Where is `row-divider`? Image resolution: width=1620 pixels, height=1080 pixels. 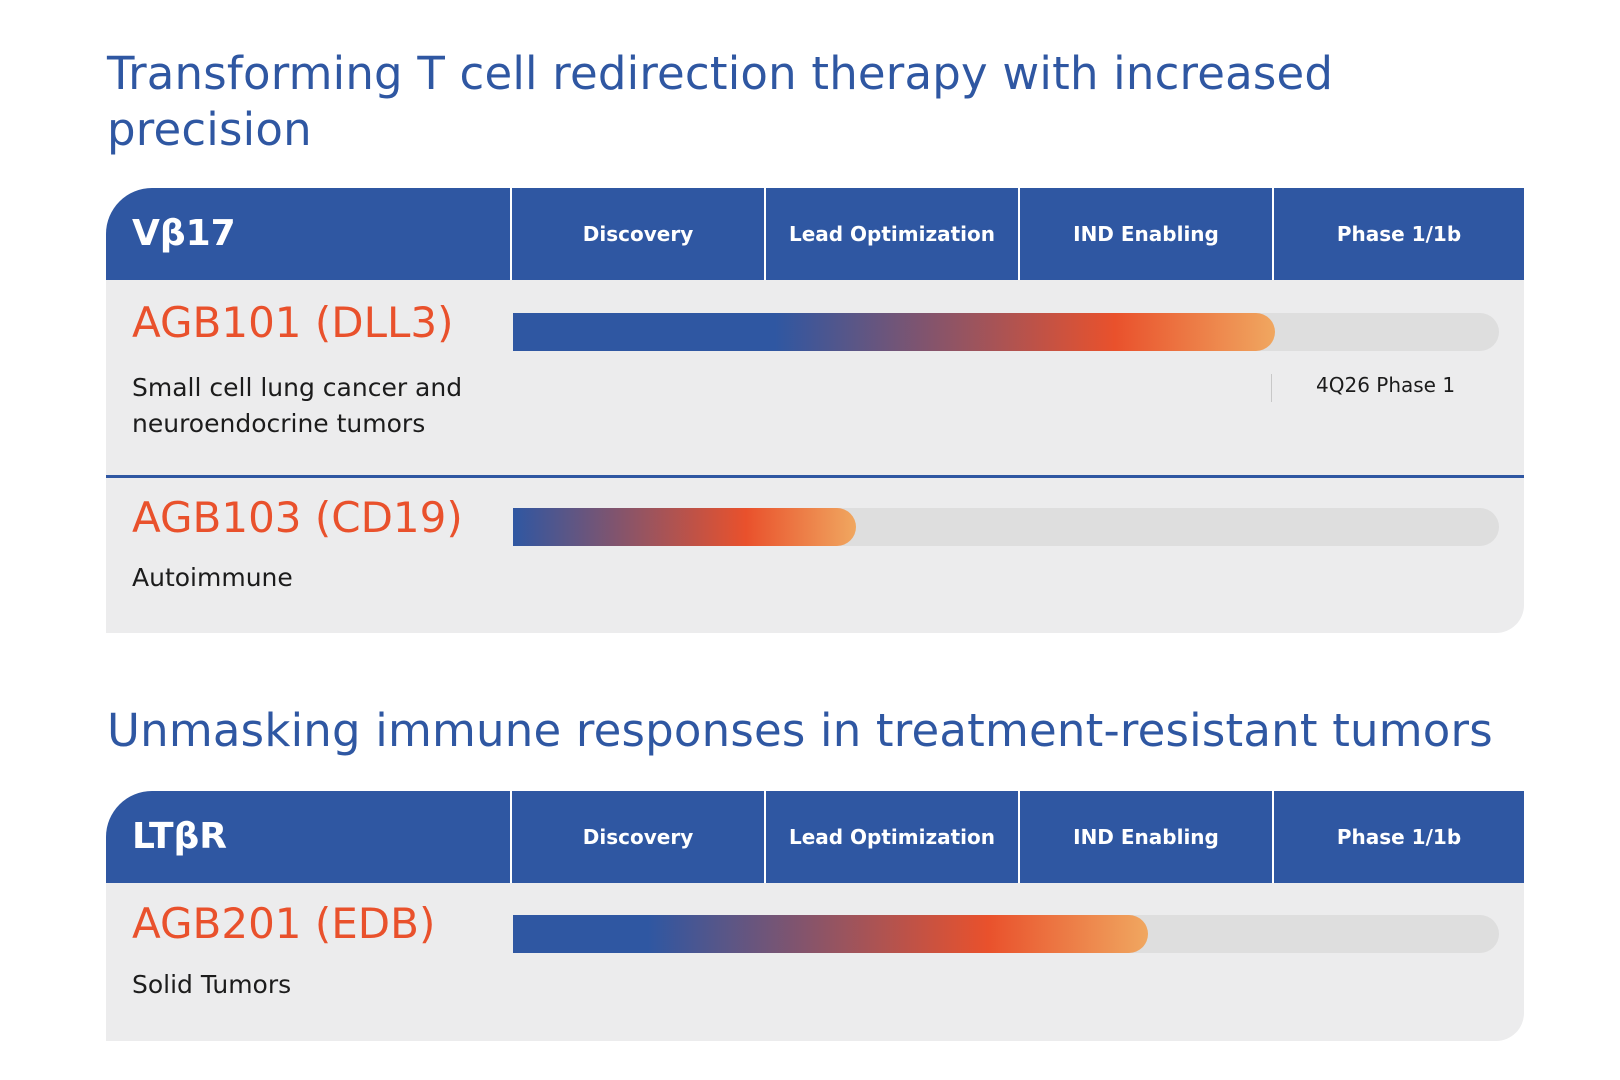
row-divider is located at coordinates (815, 476).